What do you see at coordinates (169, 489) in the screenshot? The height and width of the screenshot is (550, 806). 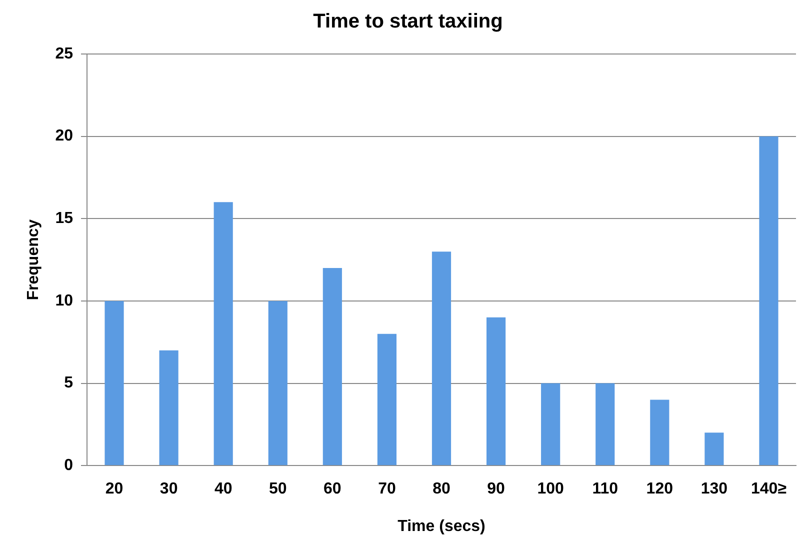 I see `x-tick-label: 30` at bounding box center [169, 489].